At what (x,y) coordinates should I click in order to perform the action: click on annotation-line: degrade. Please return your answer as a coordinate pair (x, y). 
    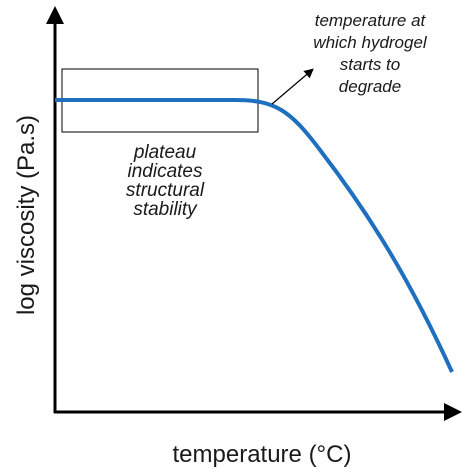
    Looking at the image, I should click on (370, 86).